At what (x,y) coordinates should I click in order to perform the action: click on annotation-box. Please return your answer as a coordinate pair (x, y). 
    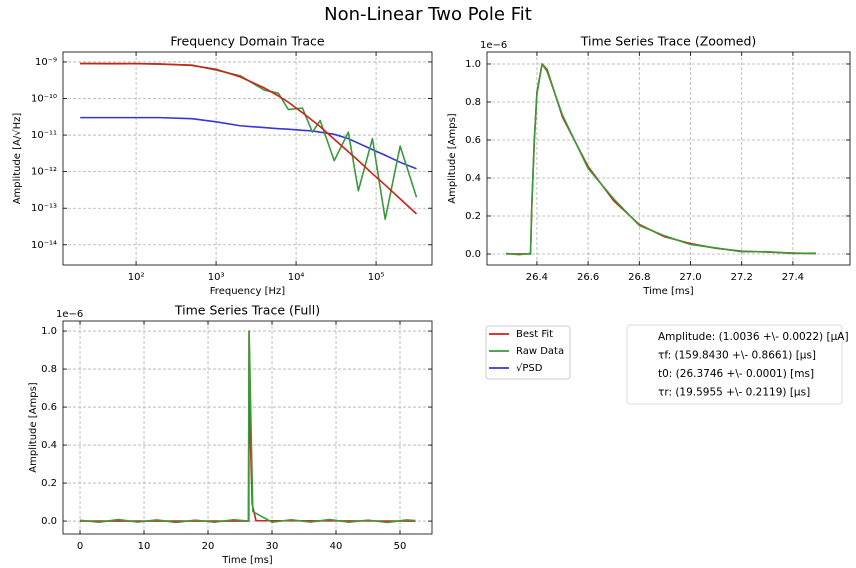
    Looking at the image, I should click on (734, 364).